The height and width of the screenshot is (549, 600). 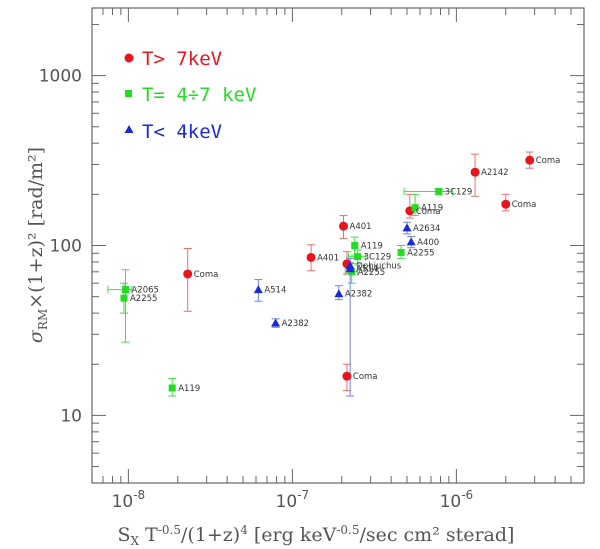 What do you see at coordinates (379, 267) in the screenshot?
I see `data-label: Ophiuchus` at bounding box center [379, 267].